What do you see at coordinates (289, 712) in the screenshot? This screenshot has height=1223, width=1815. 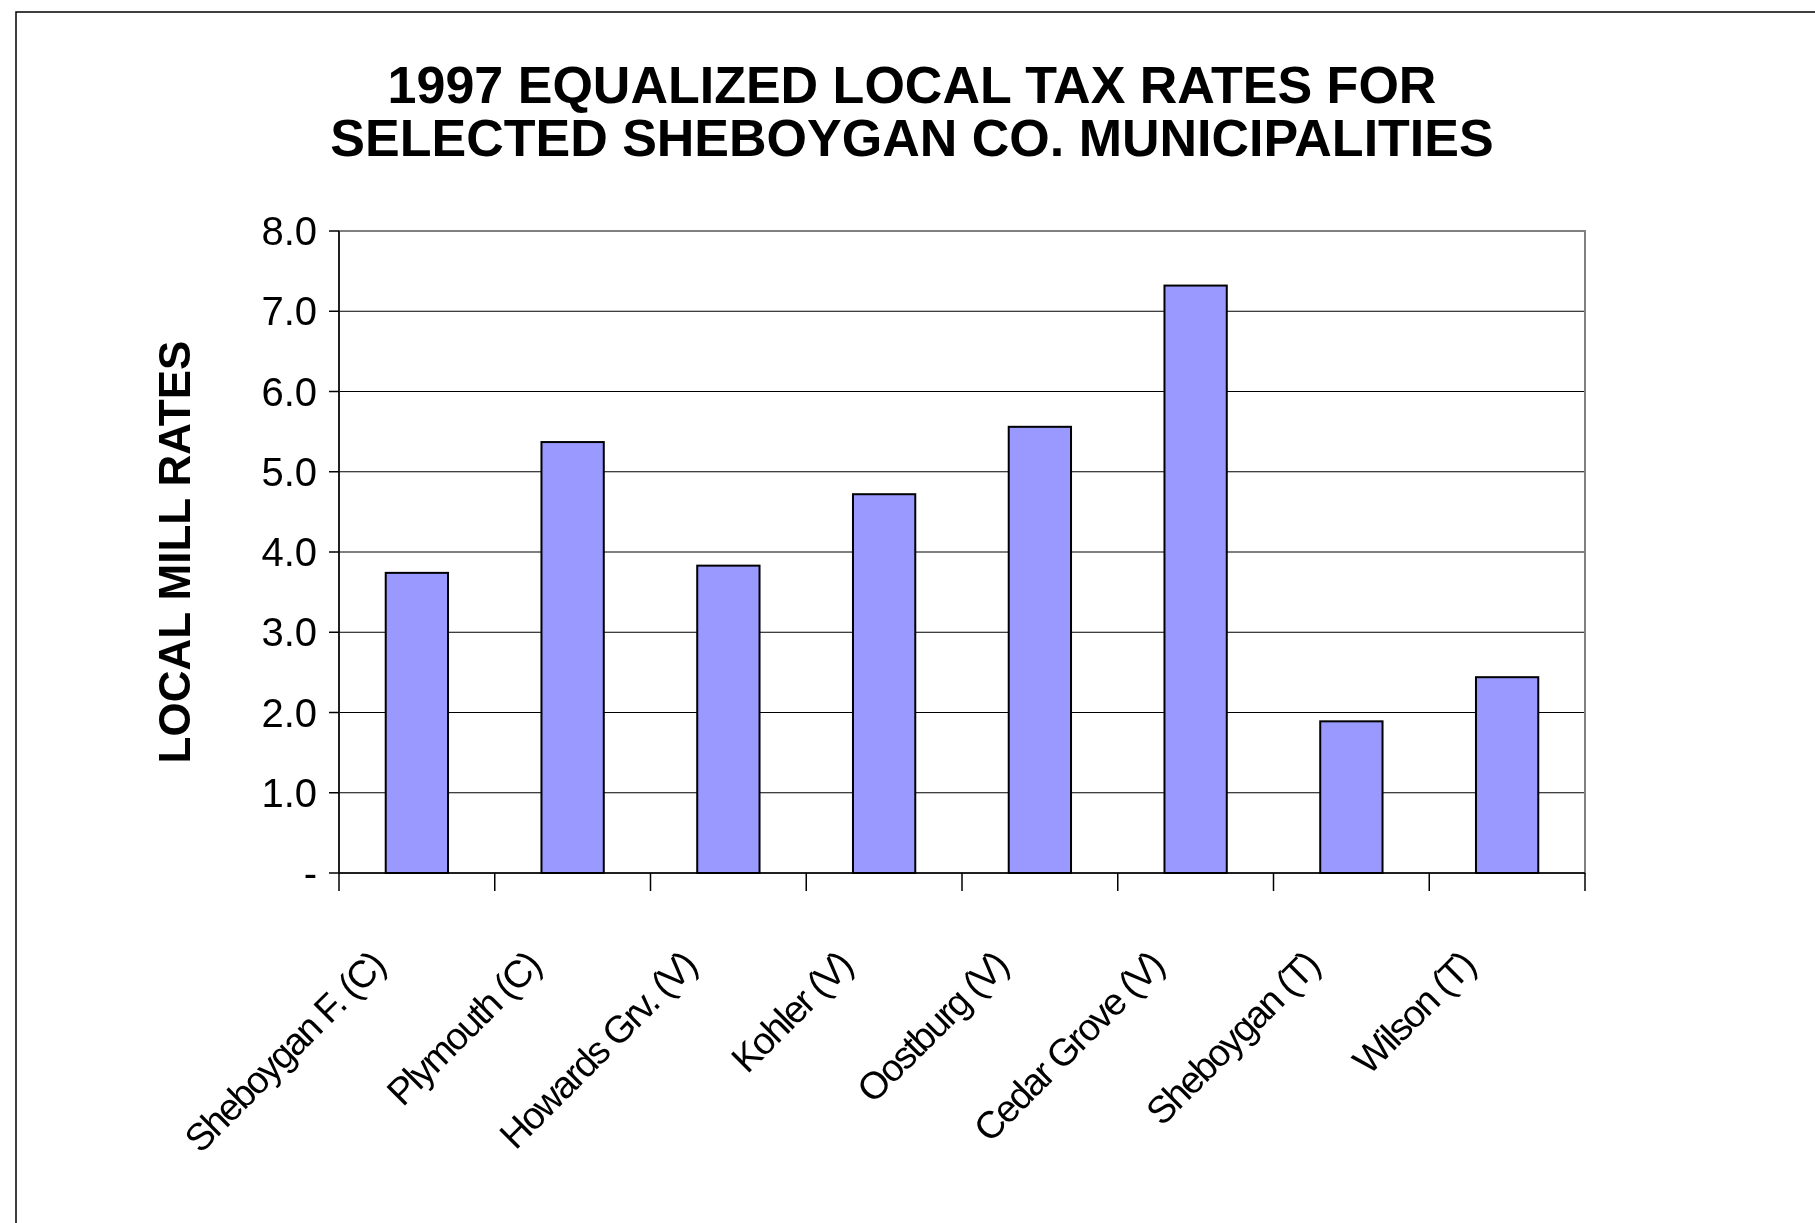 I see `y-tick-label: 2.0` at bounding box center [289, 712].